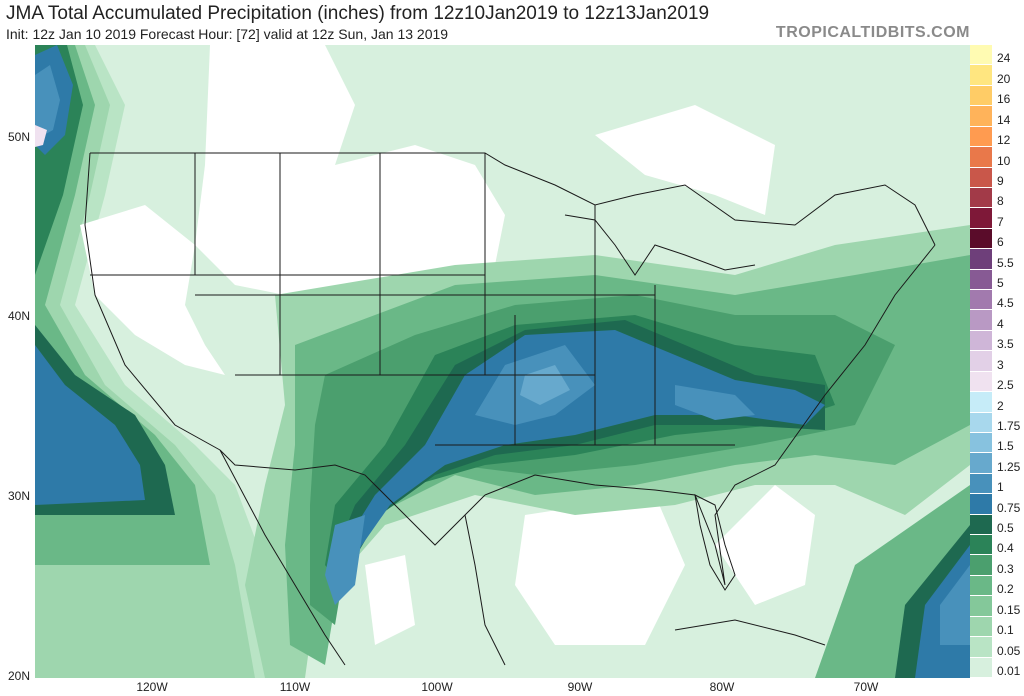  I want to click on great-lakes, so click(660, 245).